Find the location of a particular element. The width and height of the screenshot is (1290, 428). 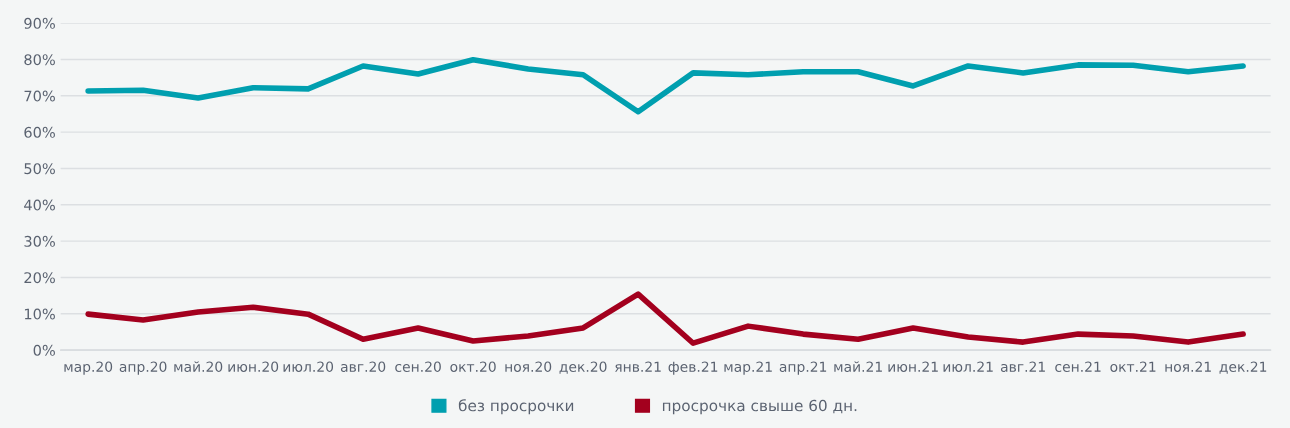

legend-label: просрочка свыше 60 дн. is located at coordinates (759, 407).